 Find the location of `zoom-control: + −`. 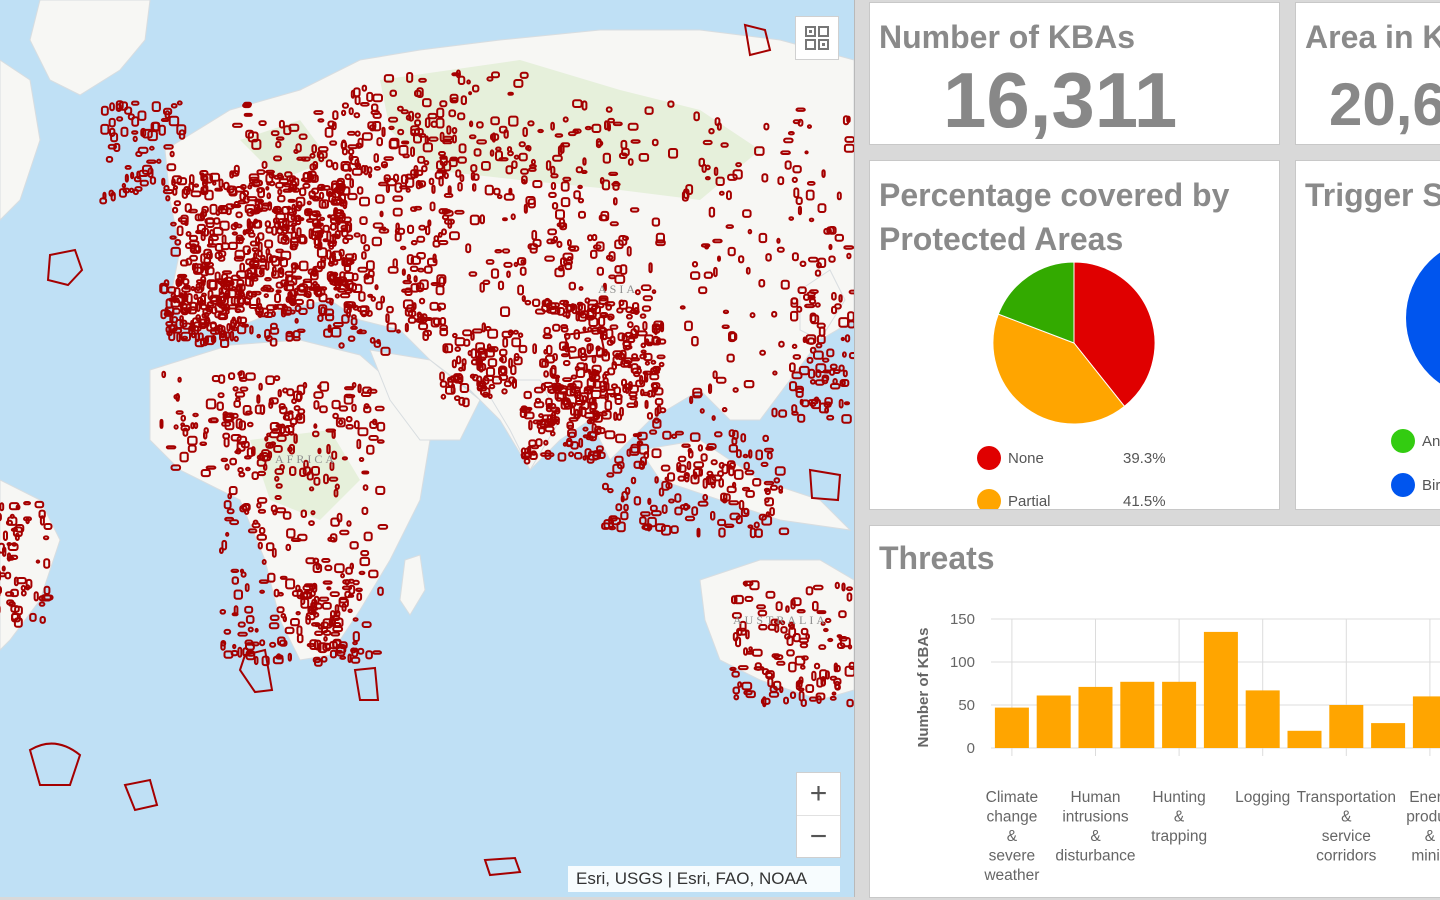

zoom-control: + − is located at coordinates (818, 815).